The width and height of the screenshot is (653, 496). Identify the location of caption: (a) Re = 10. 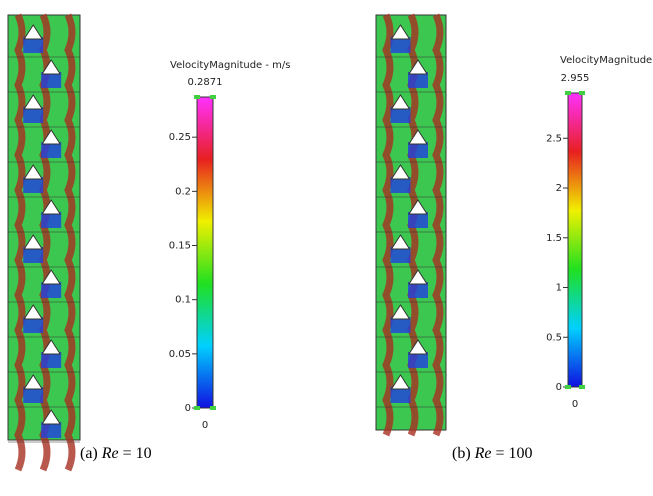
(116, 453).